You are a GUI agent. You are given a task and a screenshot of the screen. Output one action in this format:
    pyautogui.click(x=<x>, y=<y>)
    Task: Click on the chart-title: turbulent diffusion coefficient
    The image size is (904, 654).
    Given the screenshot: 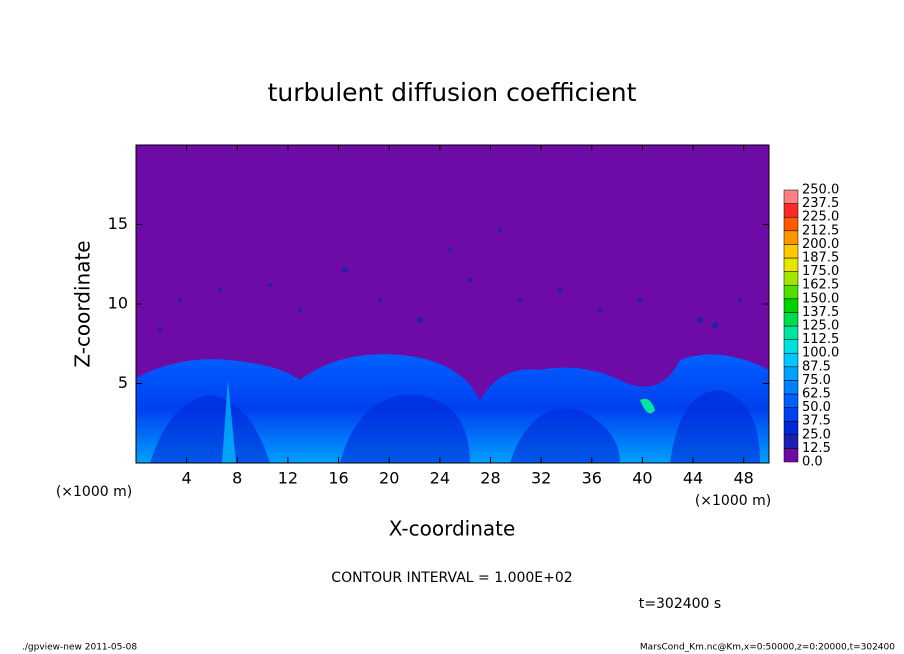 What is the action you would take?
    pyautogui.click(x=452, y=92)
    